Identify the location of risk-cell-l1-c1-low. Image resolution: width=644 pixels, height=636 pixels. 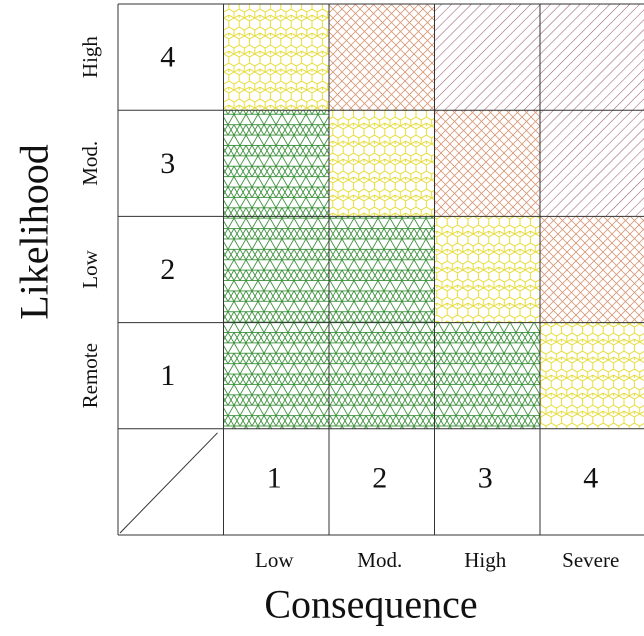
(277, 376).